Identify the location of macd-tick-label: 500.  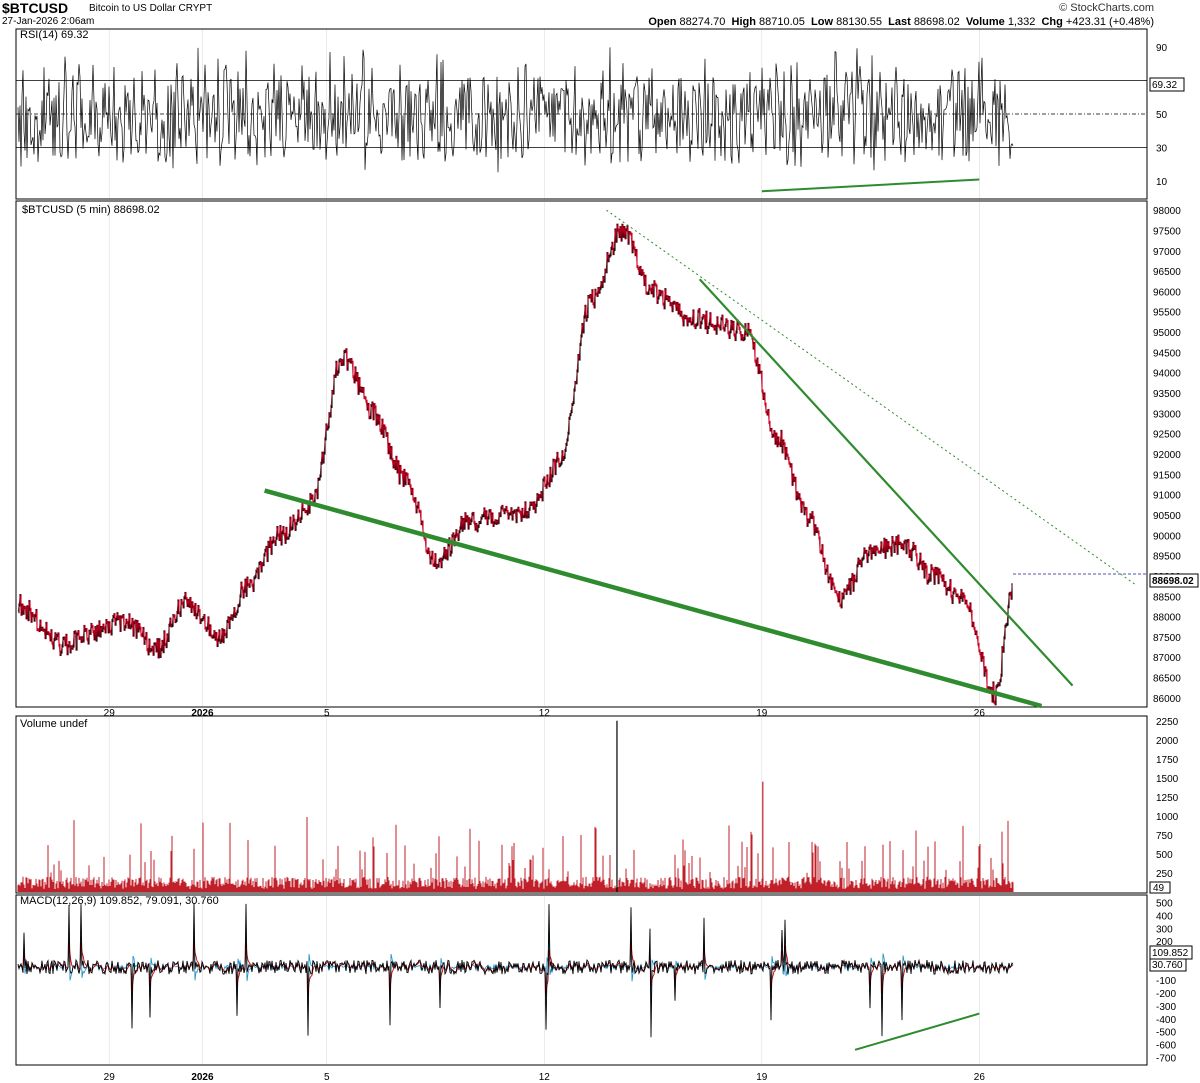
(1164, 903).